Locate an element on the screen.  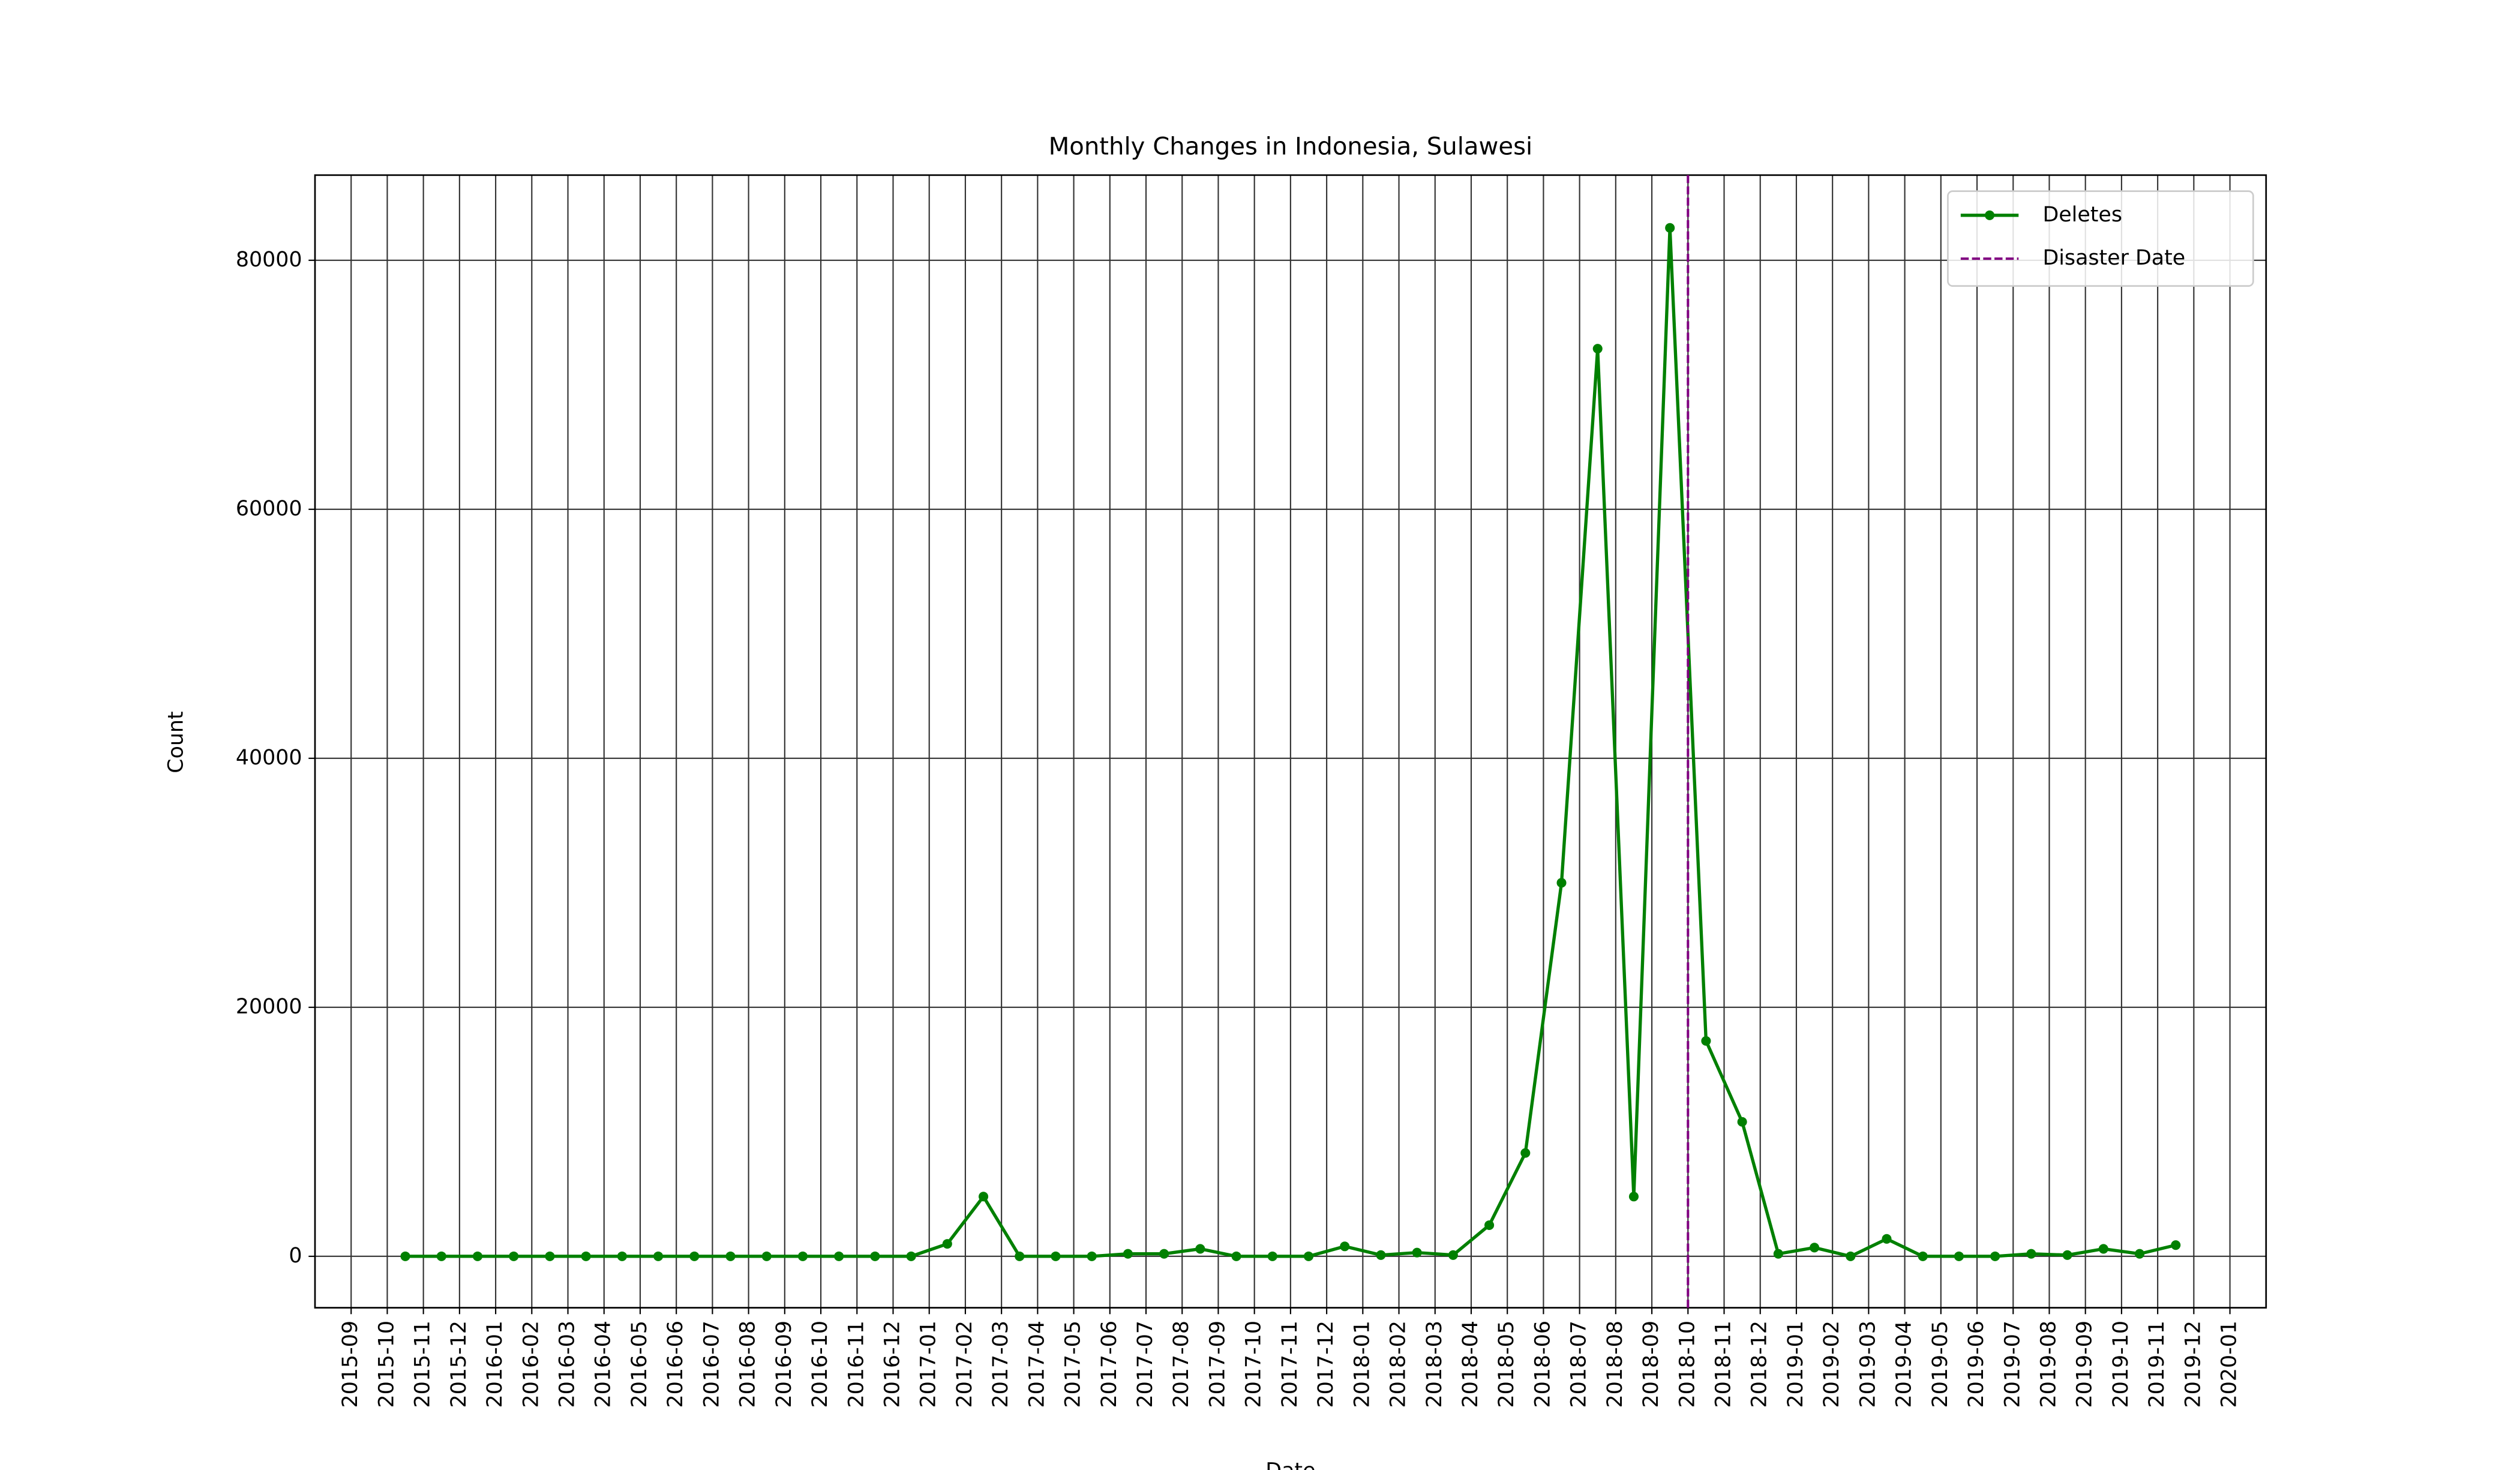
x-tick-label: 2019-09 is located at coordinates (2085, 1365).